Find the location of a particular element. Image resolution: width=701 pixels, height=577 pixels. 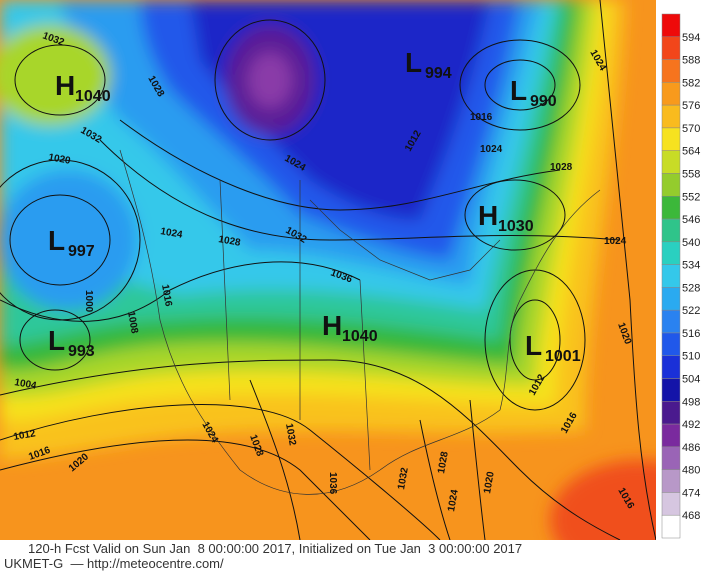

colorbar-label: 570 is located at coordinates (691, 129).